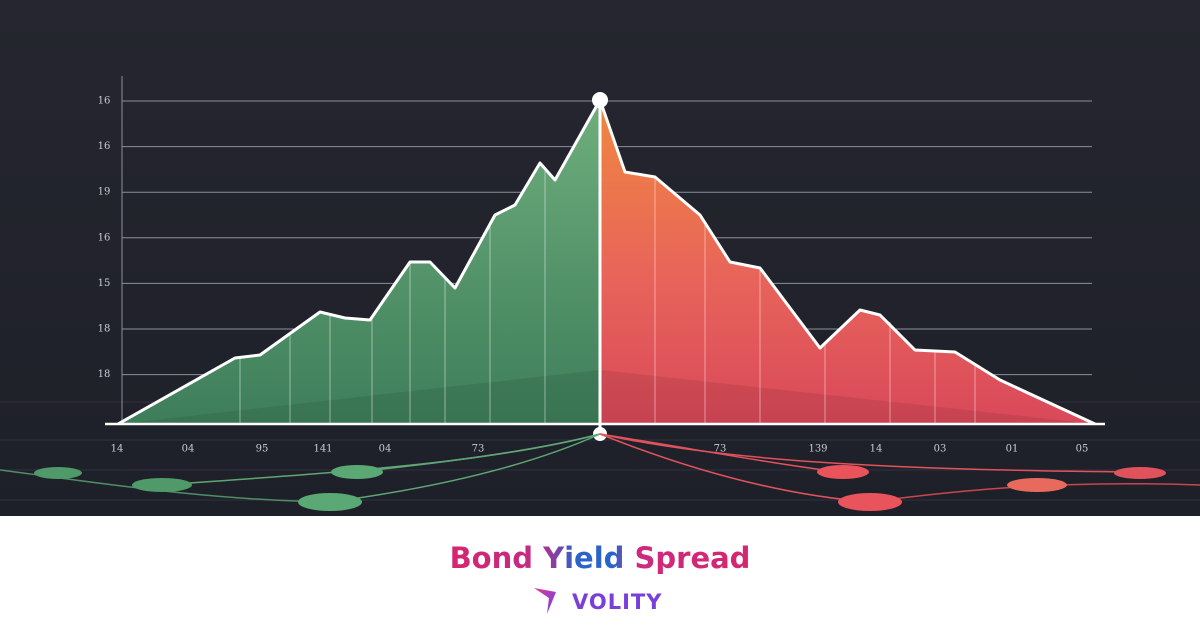 Image resolution: width=1200 pixels, height=628 pixels. What do you see at coordinates (606, 397) in the screenshot?
I see `shade` at bounding box center [606, 397].